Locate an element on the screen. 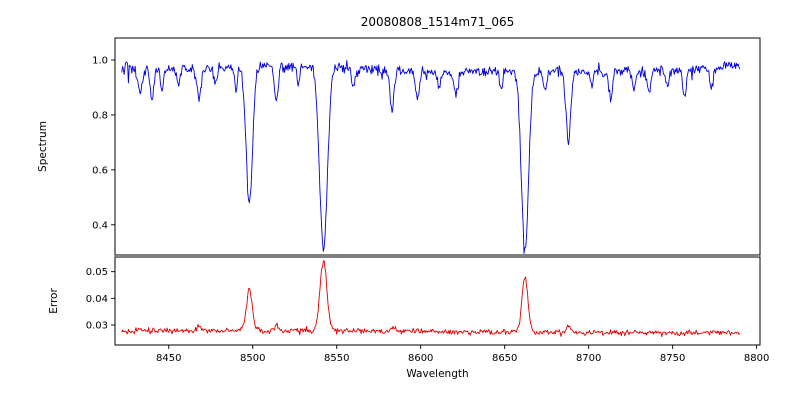  spectrum-y-axis-label: Spectrum is located at coordinates (43, 146).